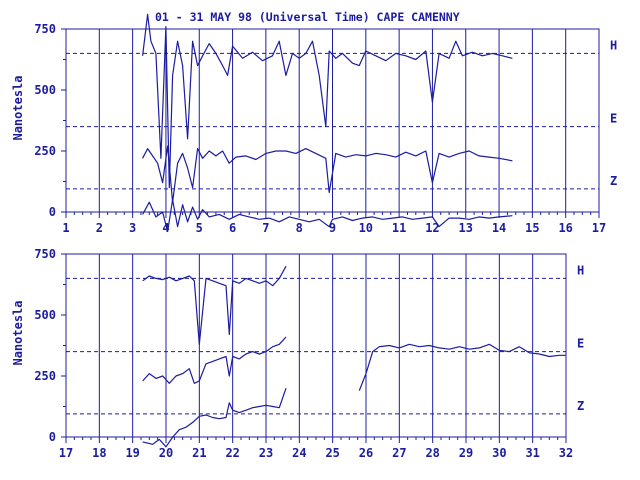 Image resolution: width=640 pixels, height=480 pixels. I want to click on x-tick-label: 27, so click(399, 453).